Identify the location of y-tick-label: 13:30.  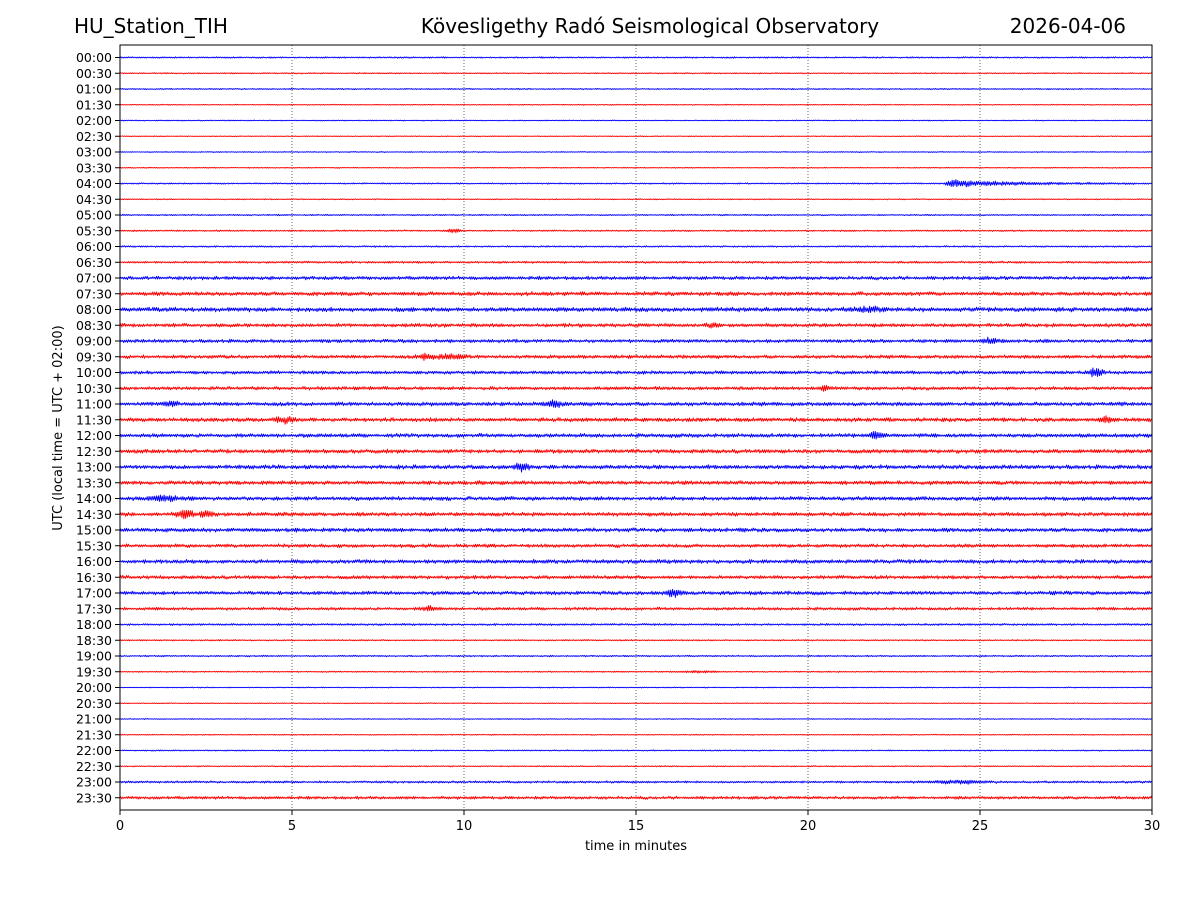
(94, 482).